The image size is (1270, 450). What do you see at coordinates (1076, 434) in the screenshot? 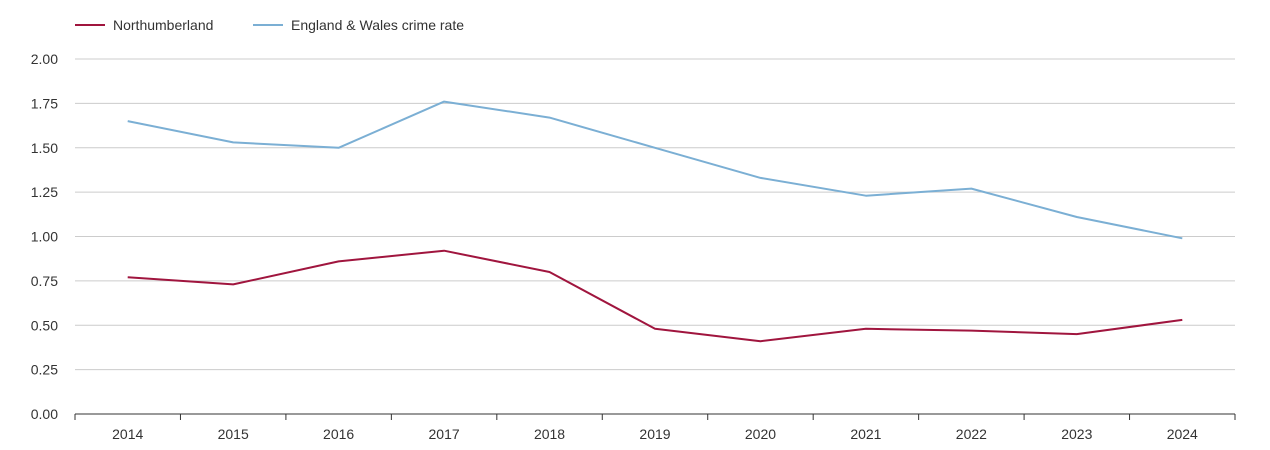
I see `x-tick-label: 2023` at bounding box center [1076, 434].